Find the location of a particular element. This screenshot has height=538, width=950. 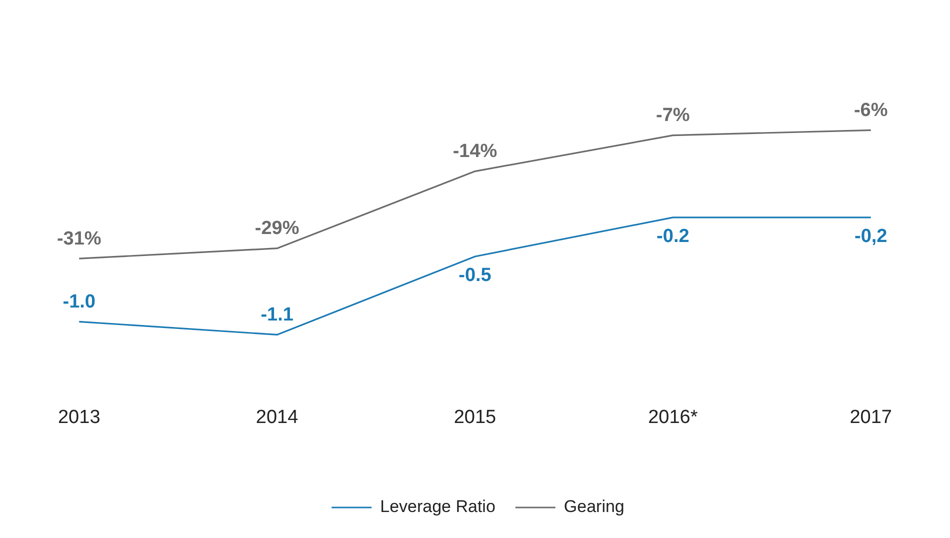

data-label: -7% is located at coordinates (673, 115).